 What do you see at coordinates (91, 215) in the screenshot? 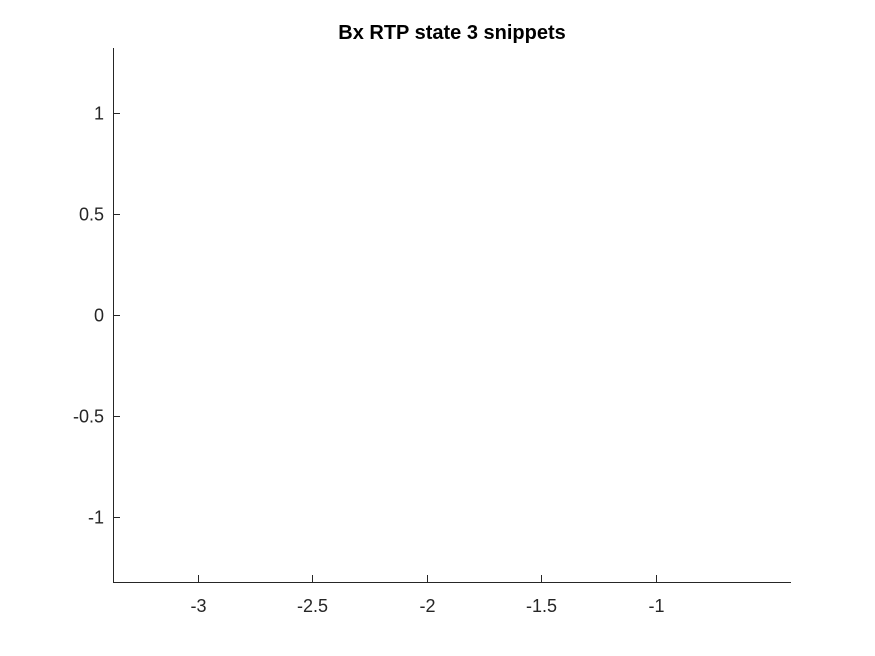
I see `y-tick-label: 0.5` at bounding box center [91, 215].